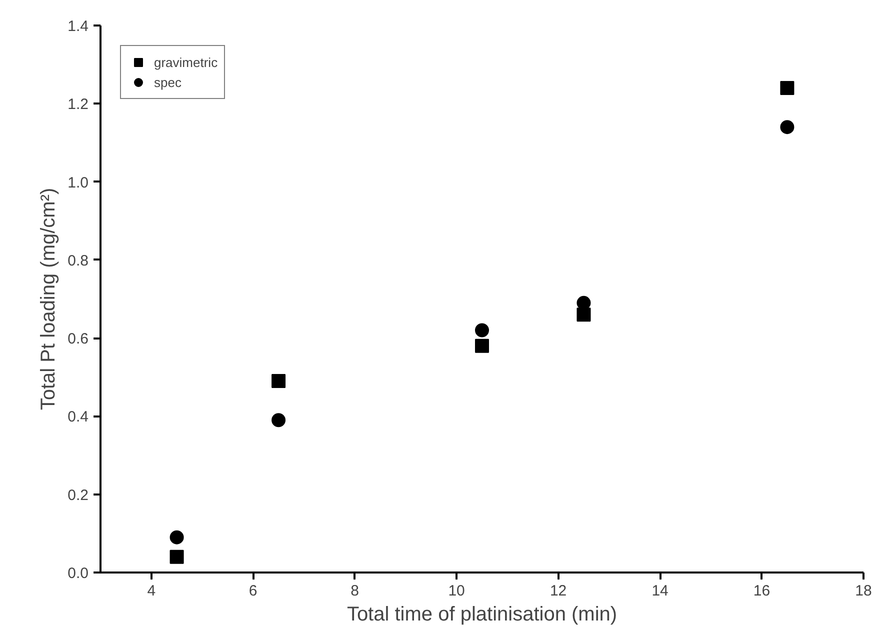  I want to click on y-tick-label: 0.0, so click(78, 573).